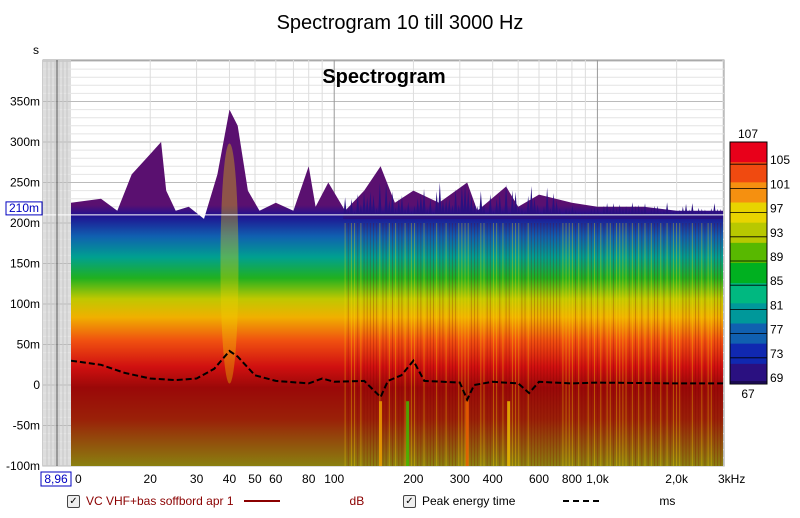 This screenshot has width=800, height=518. What do you see at coordinates (777, 330) in the screenshot?
I see `colorbar-tick-label: 77` at bounding box center [777, 330].